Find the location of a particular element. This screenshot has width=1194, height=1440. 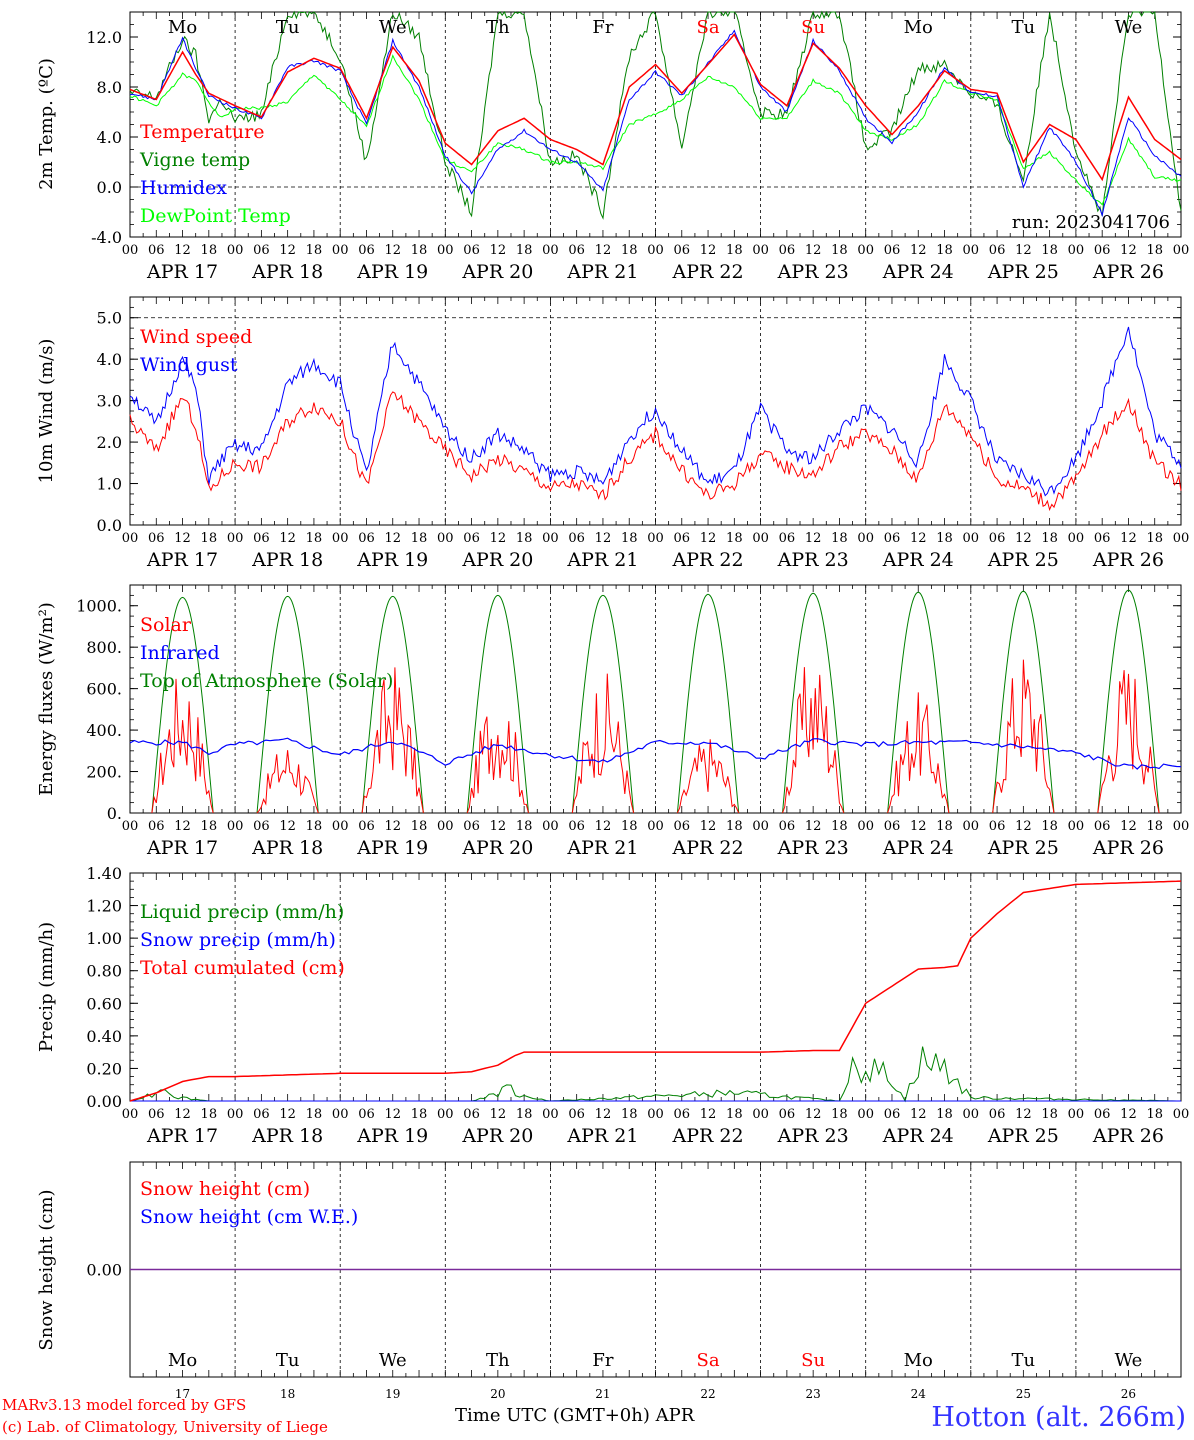

day-label: APR 26 is located at coordinates (1128, 848).